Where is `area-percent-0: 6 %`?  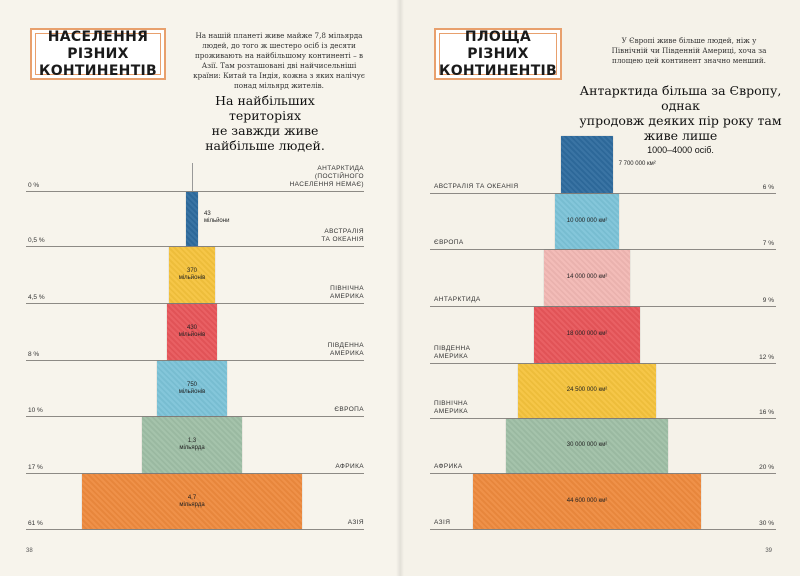 area-percent-0: 6 % is located at coordinates (768, 187).